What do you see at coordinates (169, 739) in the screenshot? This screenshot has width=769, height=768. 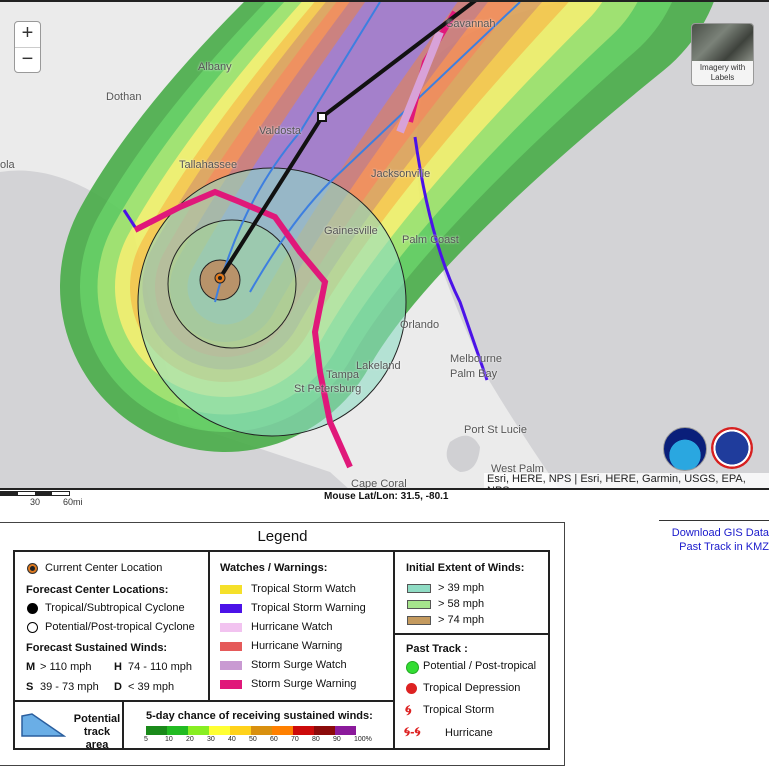 I see `chance-tick-label: 10` at bounding box center [169, 739].